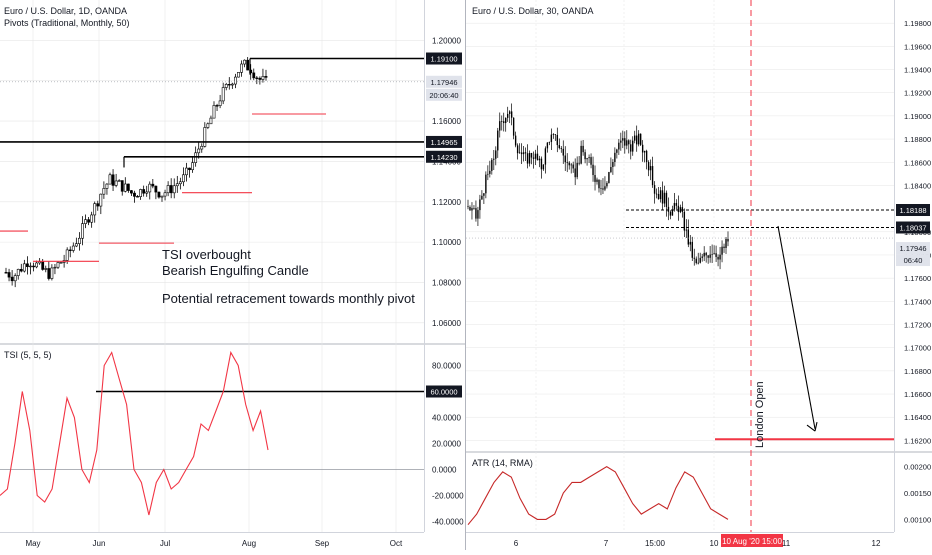  What do you see at coordinates (917, 185) in the screenshot?
I see `right-price-tick: 1.18400` at bounding box center [917, 185].